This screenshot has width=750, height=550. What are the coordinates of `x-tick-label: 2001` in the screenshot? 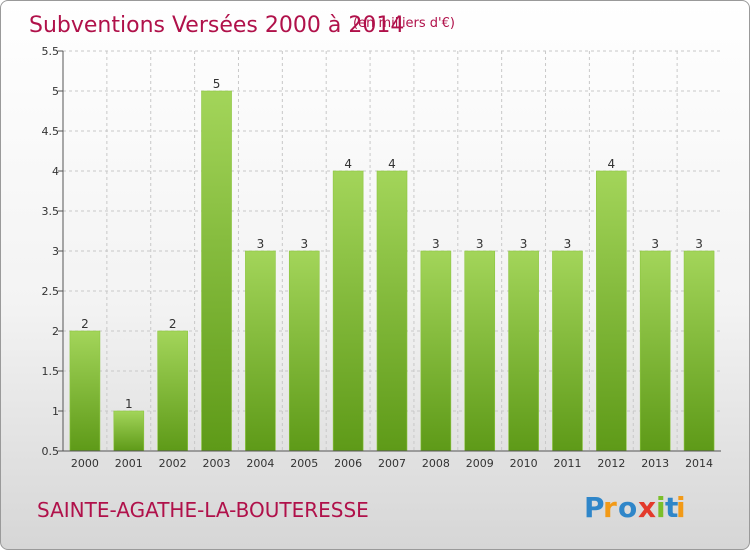 It's located at (129, 463).